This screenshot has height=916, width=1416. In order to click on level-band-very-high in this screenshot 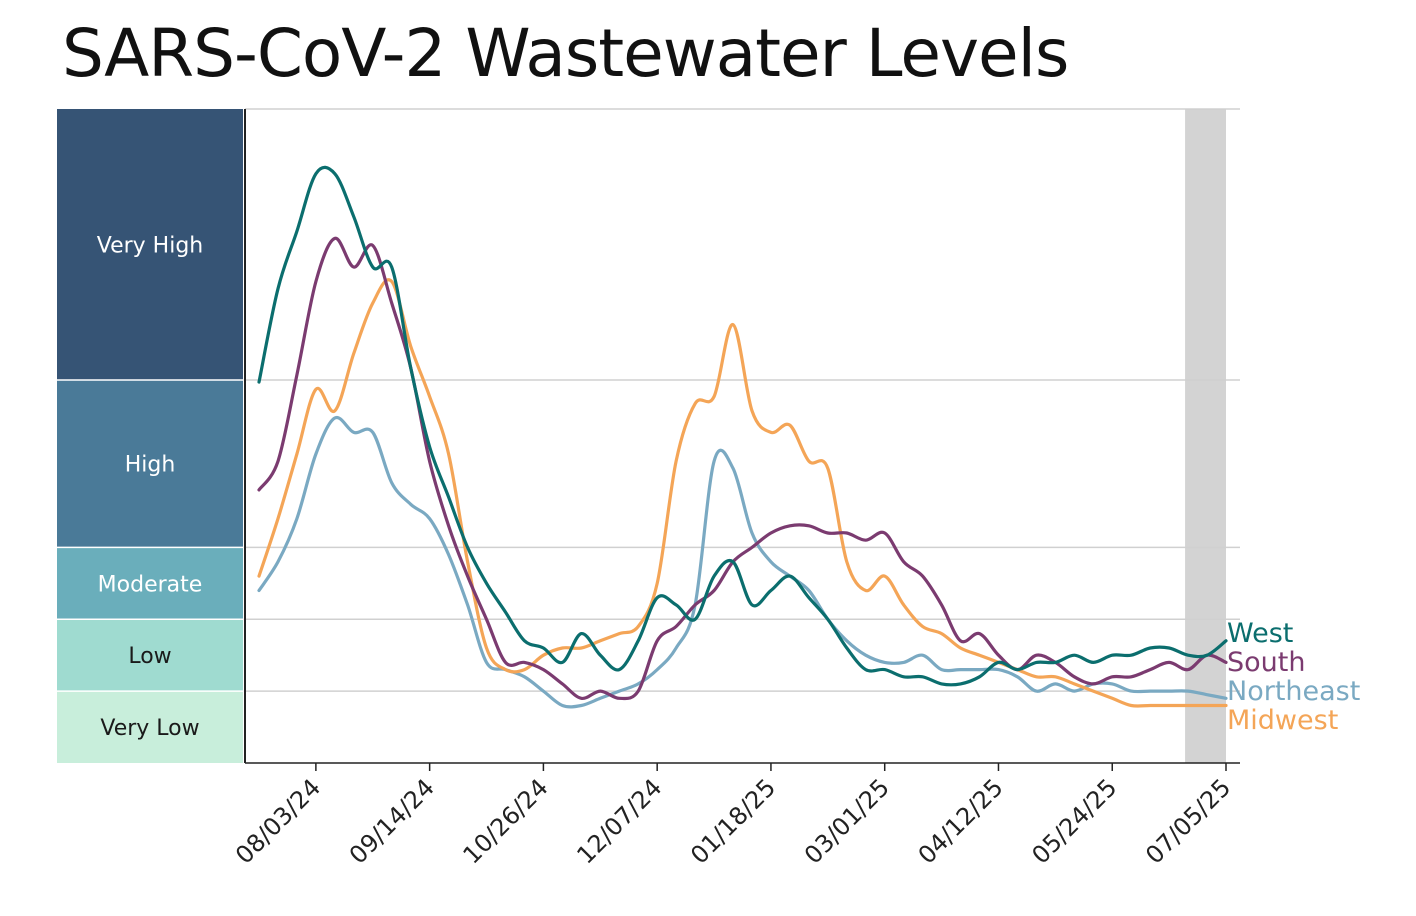, I will do `click(150, 244)`.